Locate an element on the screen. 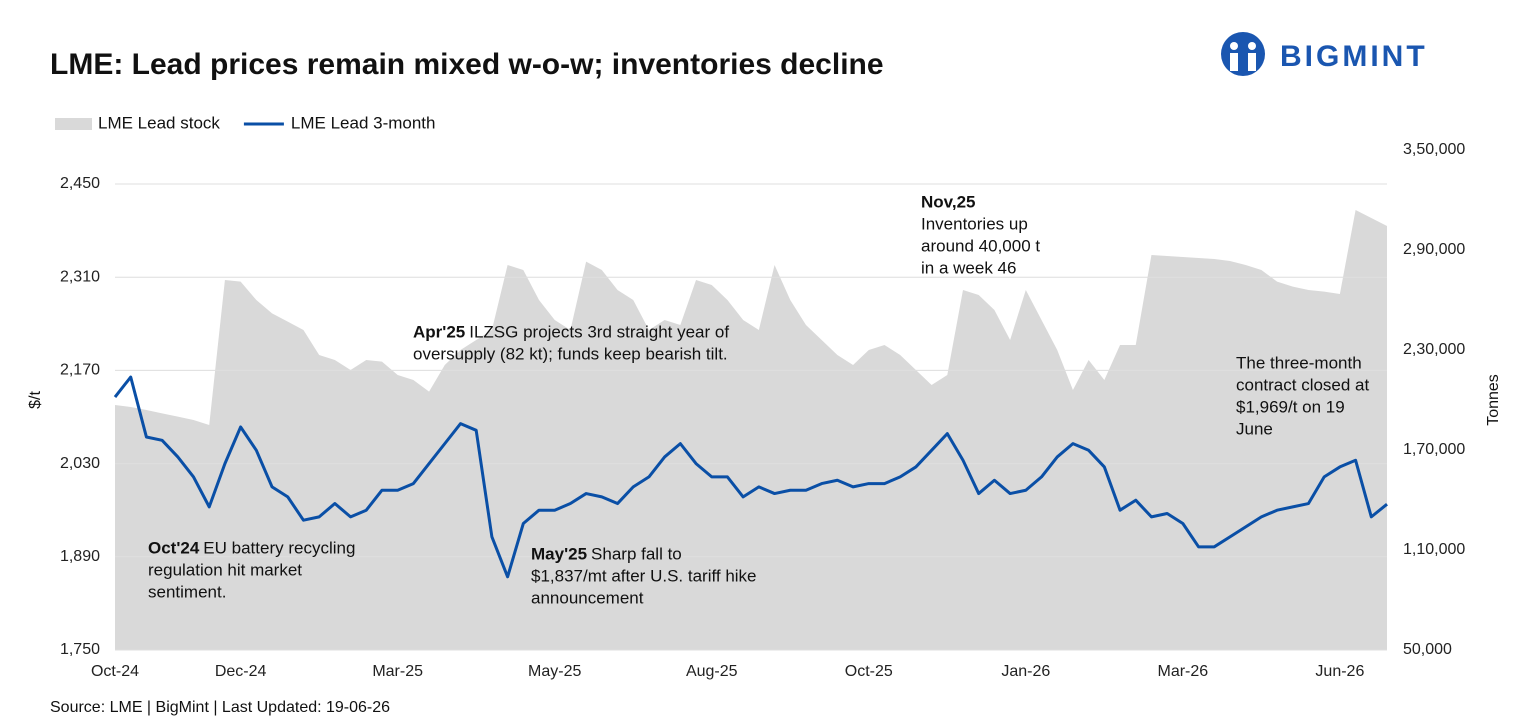  logo: BIGMINT is located at coordinates (1324, 54).